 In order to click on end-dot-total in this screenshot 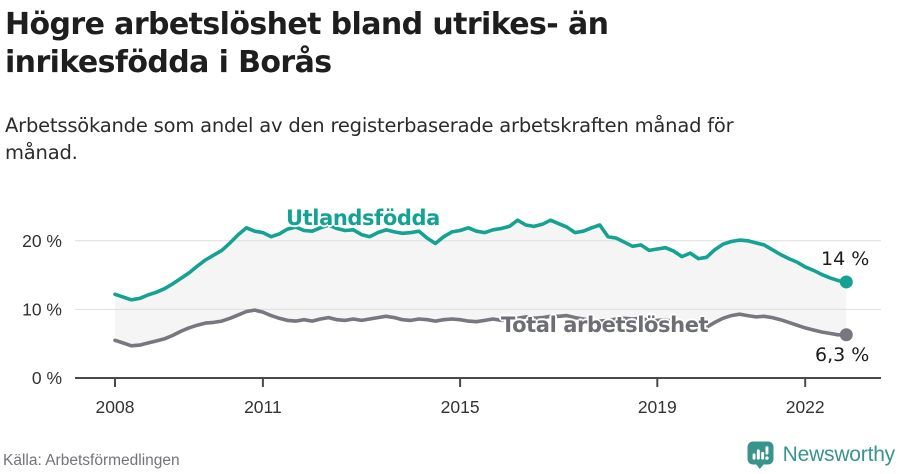, I will do `click(846, 335)`.